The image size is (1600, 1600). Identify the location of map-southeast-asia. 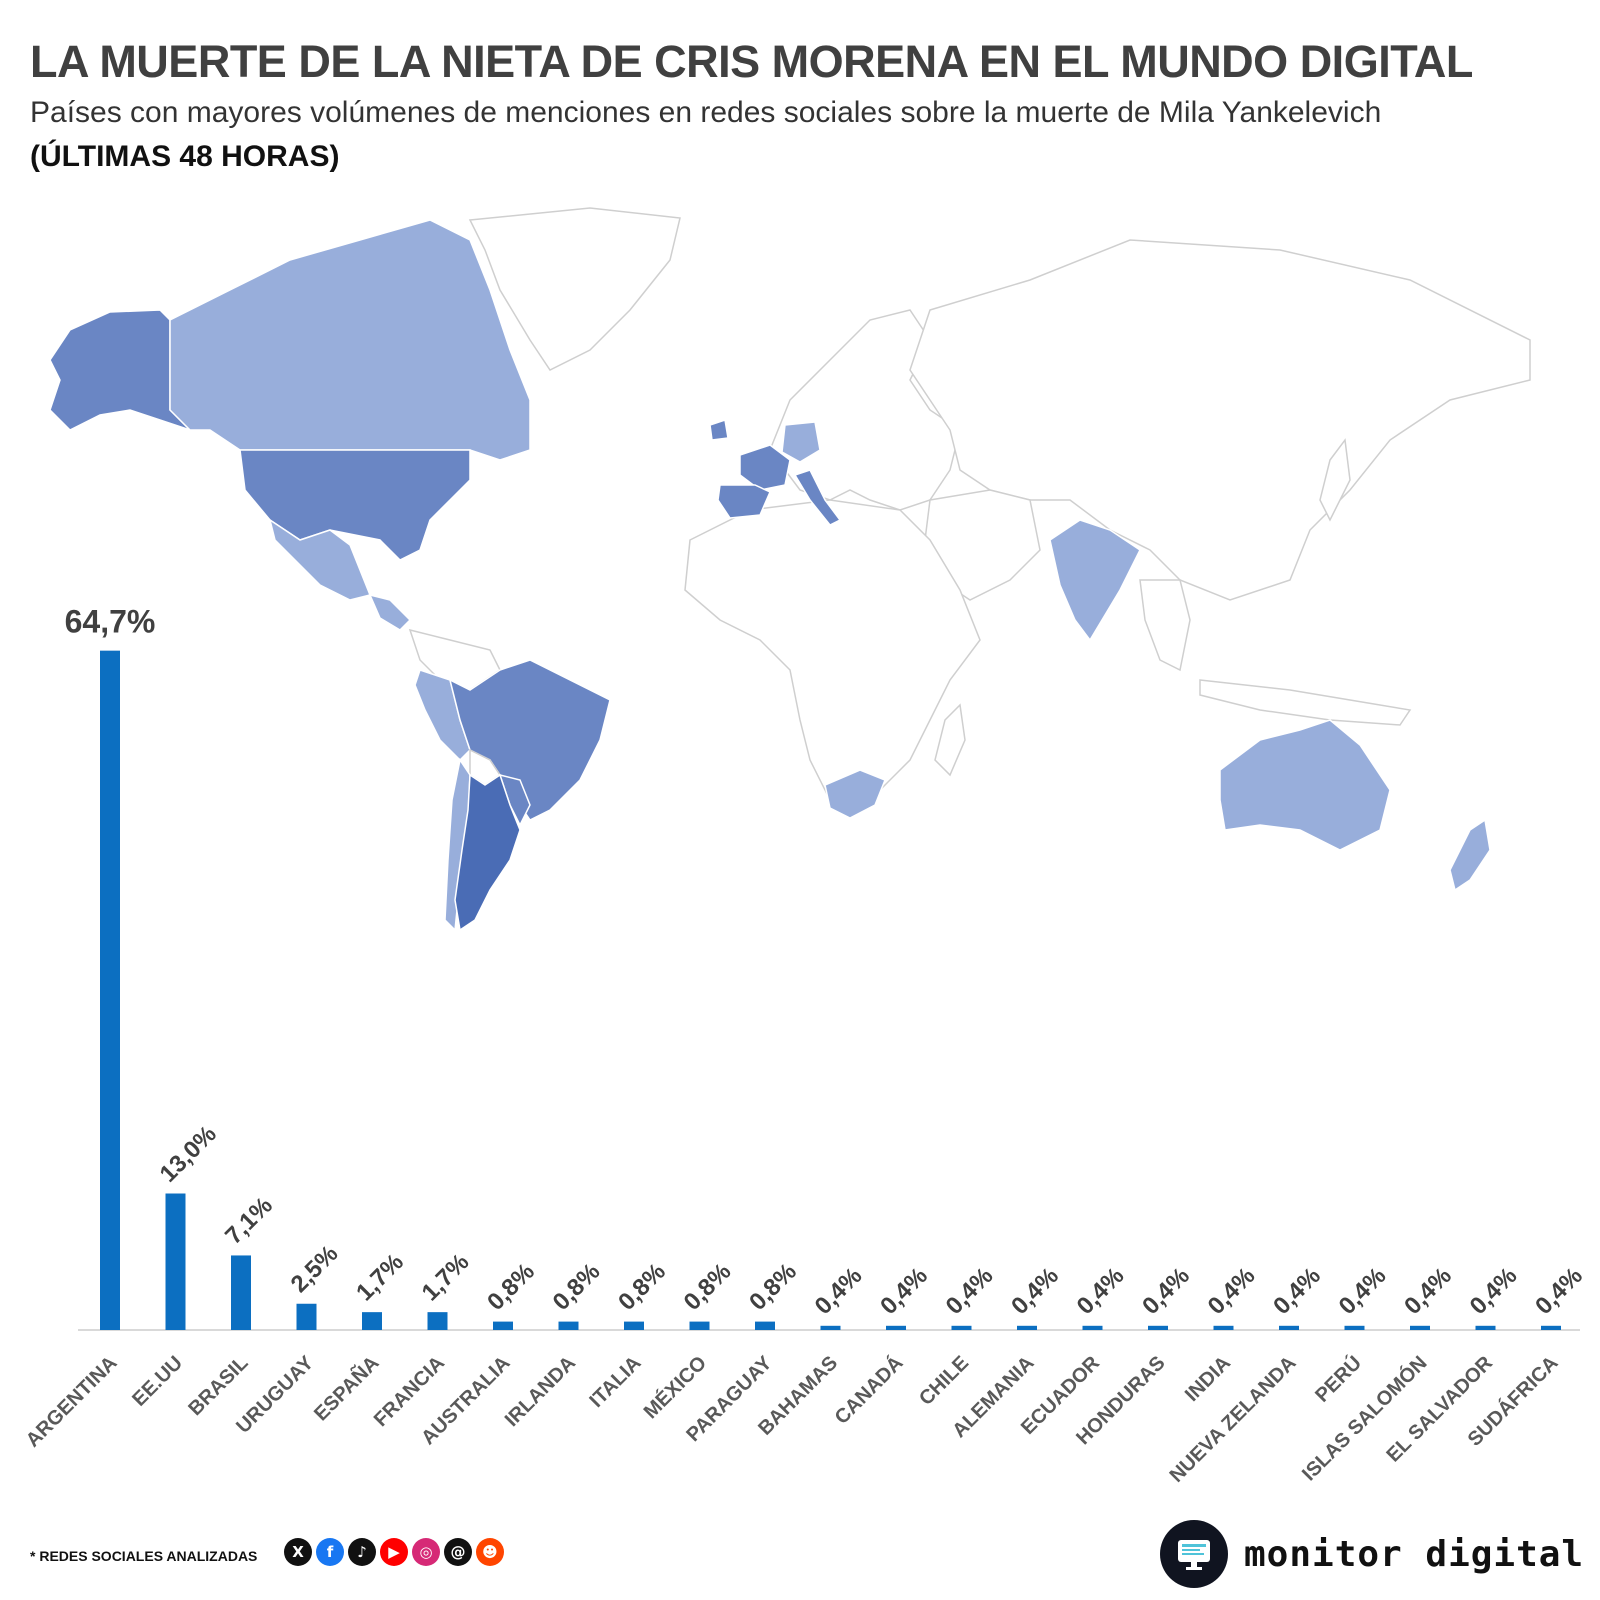
(1165, 625).